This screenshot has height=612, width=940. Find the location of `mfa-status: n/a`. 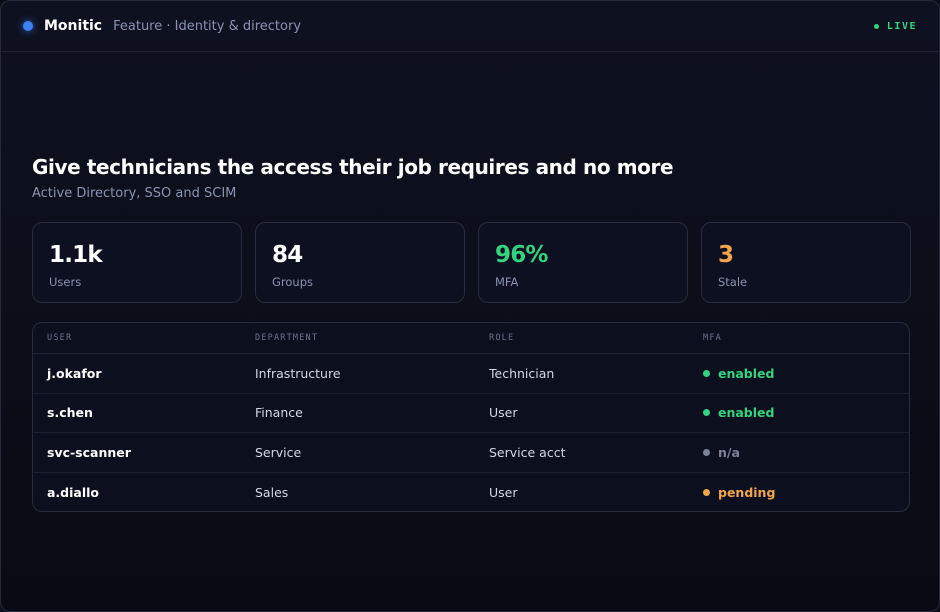

mfa-status: n/a is located at coordinates (729, 452).